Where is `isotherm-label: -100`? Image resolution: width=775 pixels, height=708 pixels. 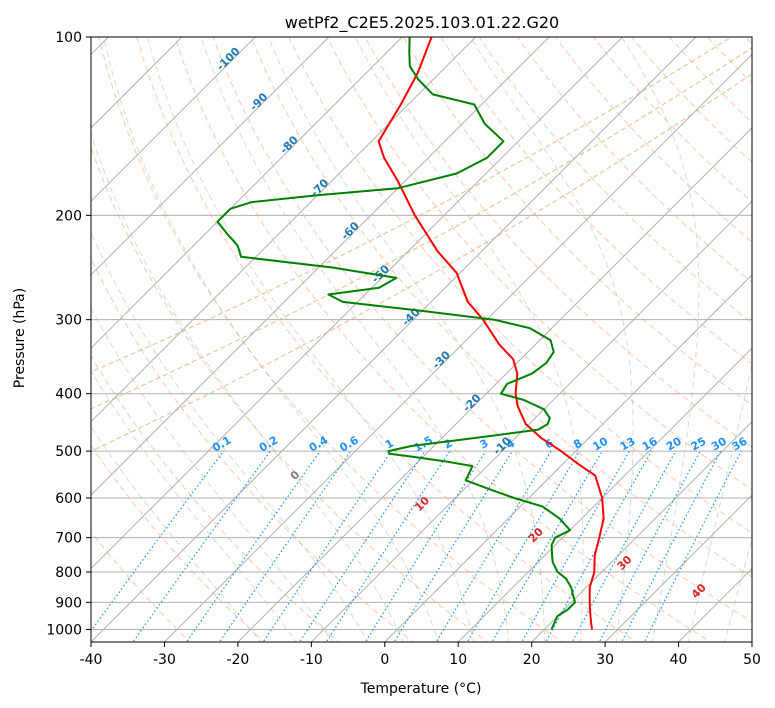
isotherm-label: -100 is located at coordinates (228, 58).